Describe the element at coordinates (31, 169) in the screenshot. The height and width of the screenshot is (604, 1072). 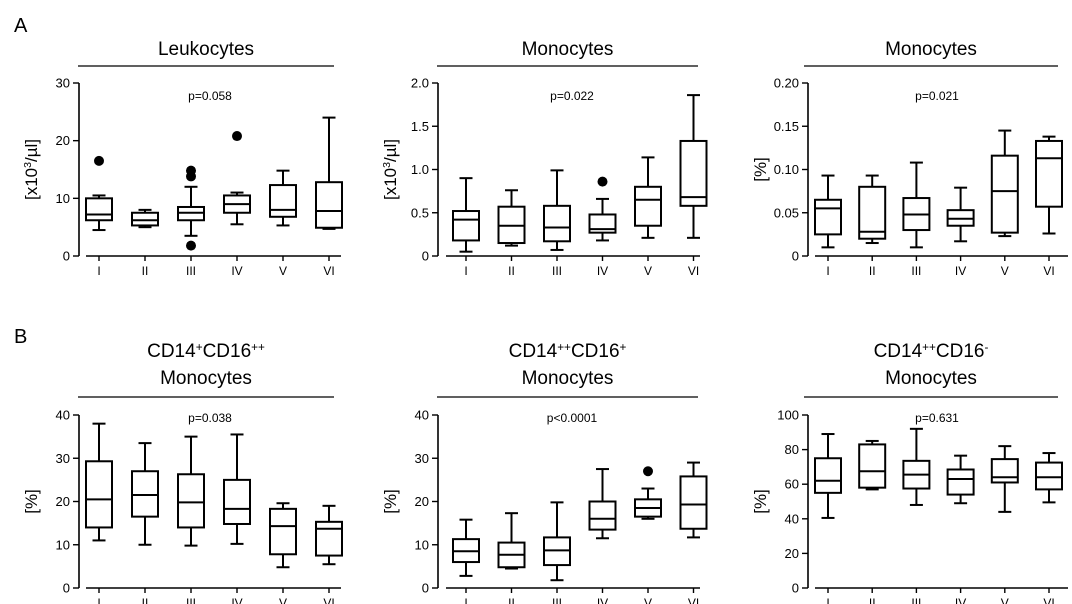
I see `y-axis-label: [x103/µl]` at that location.